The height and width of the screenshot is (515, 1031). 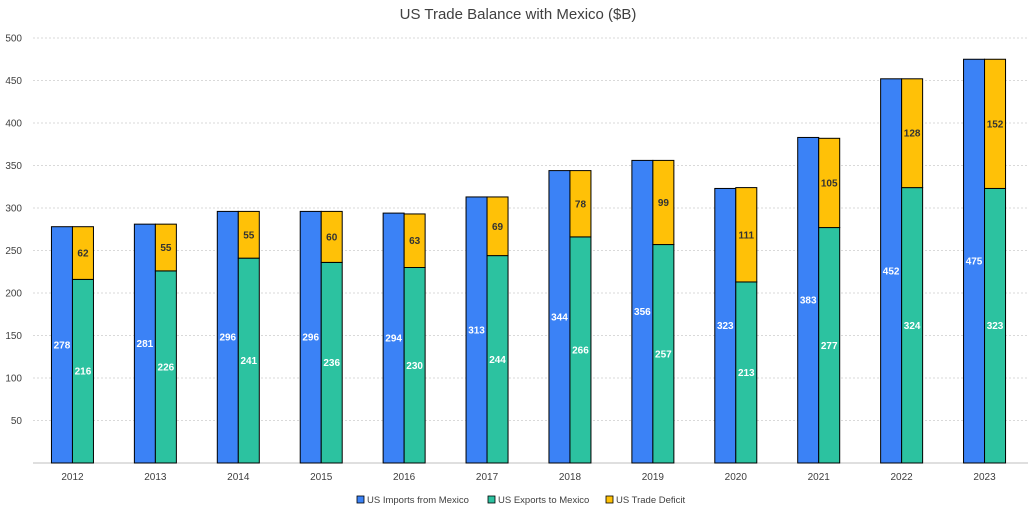 What do you see at coordinates (746, 373) in the screenshot?
I see `data-label: 213` at bounding box center [746, 373].